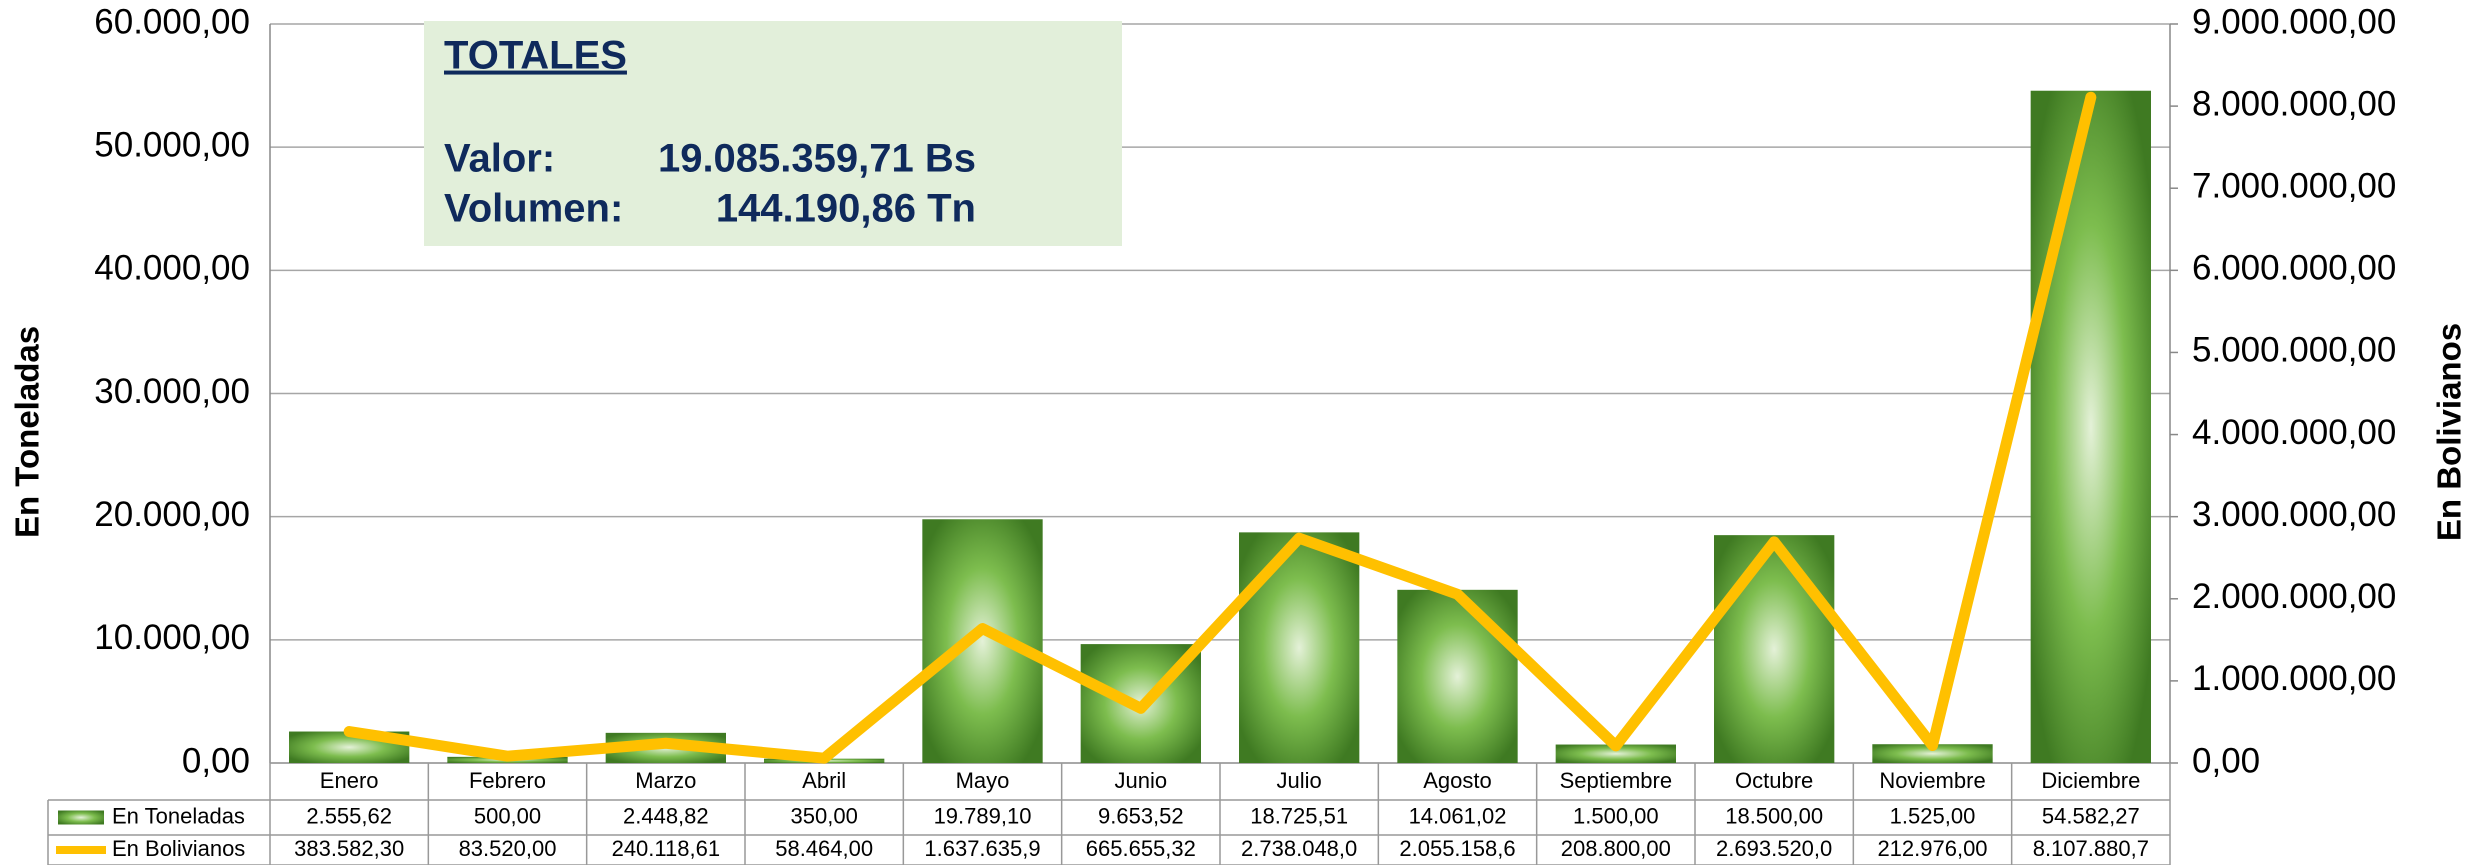 This screenshot has height=865, width=2476. Describe the element at coordinates (817, 159) in the screenshot. I see `totals-value: 19.085.359,71 Bs` at that location.